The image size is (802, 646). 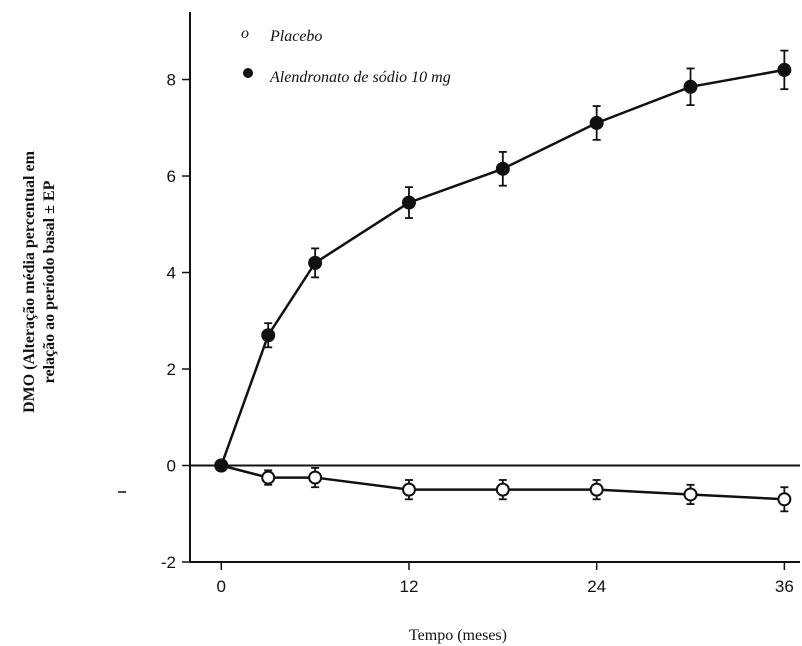 I want to click on x-tick-label: 0, so click(x=221, y=586).